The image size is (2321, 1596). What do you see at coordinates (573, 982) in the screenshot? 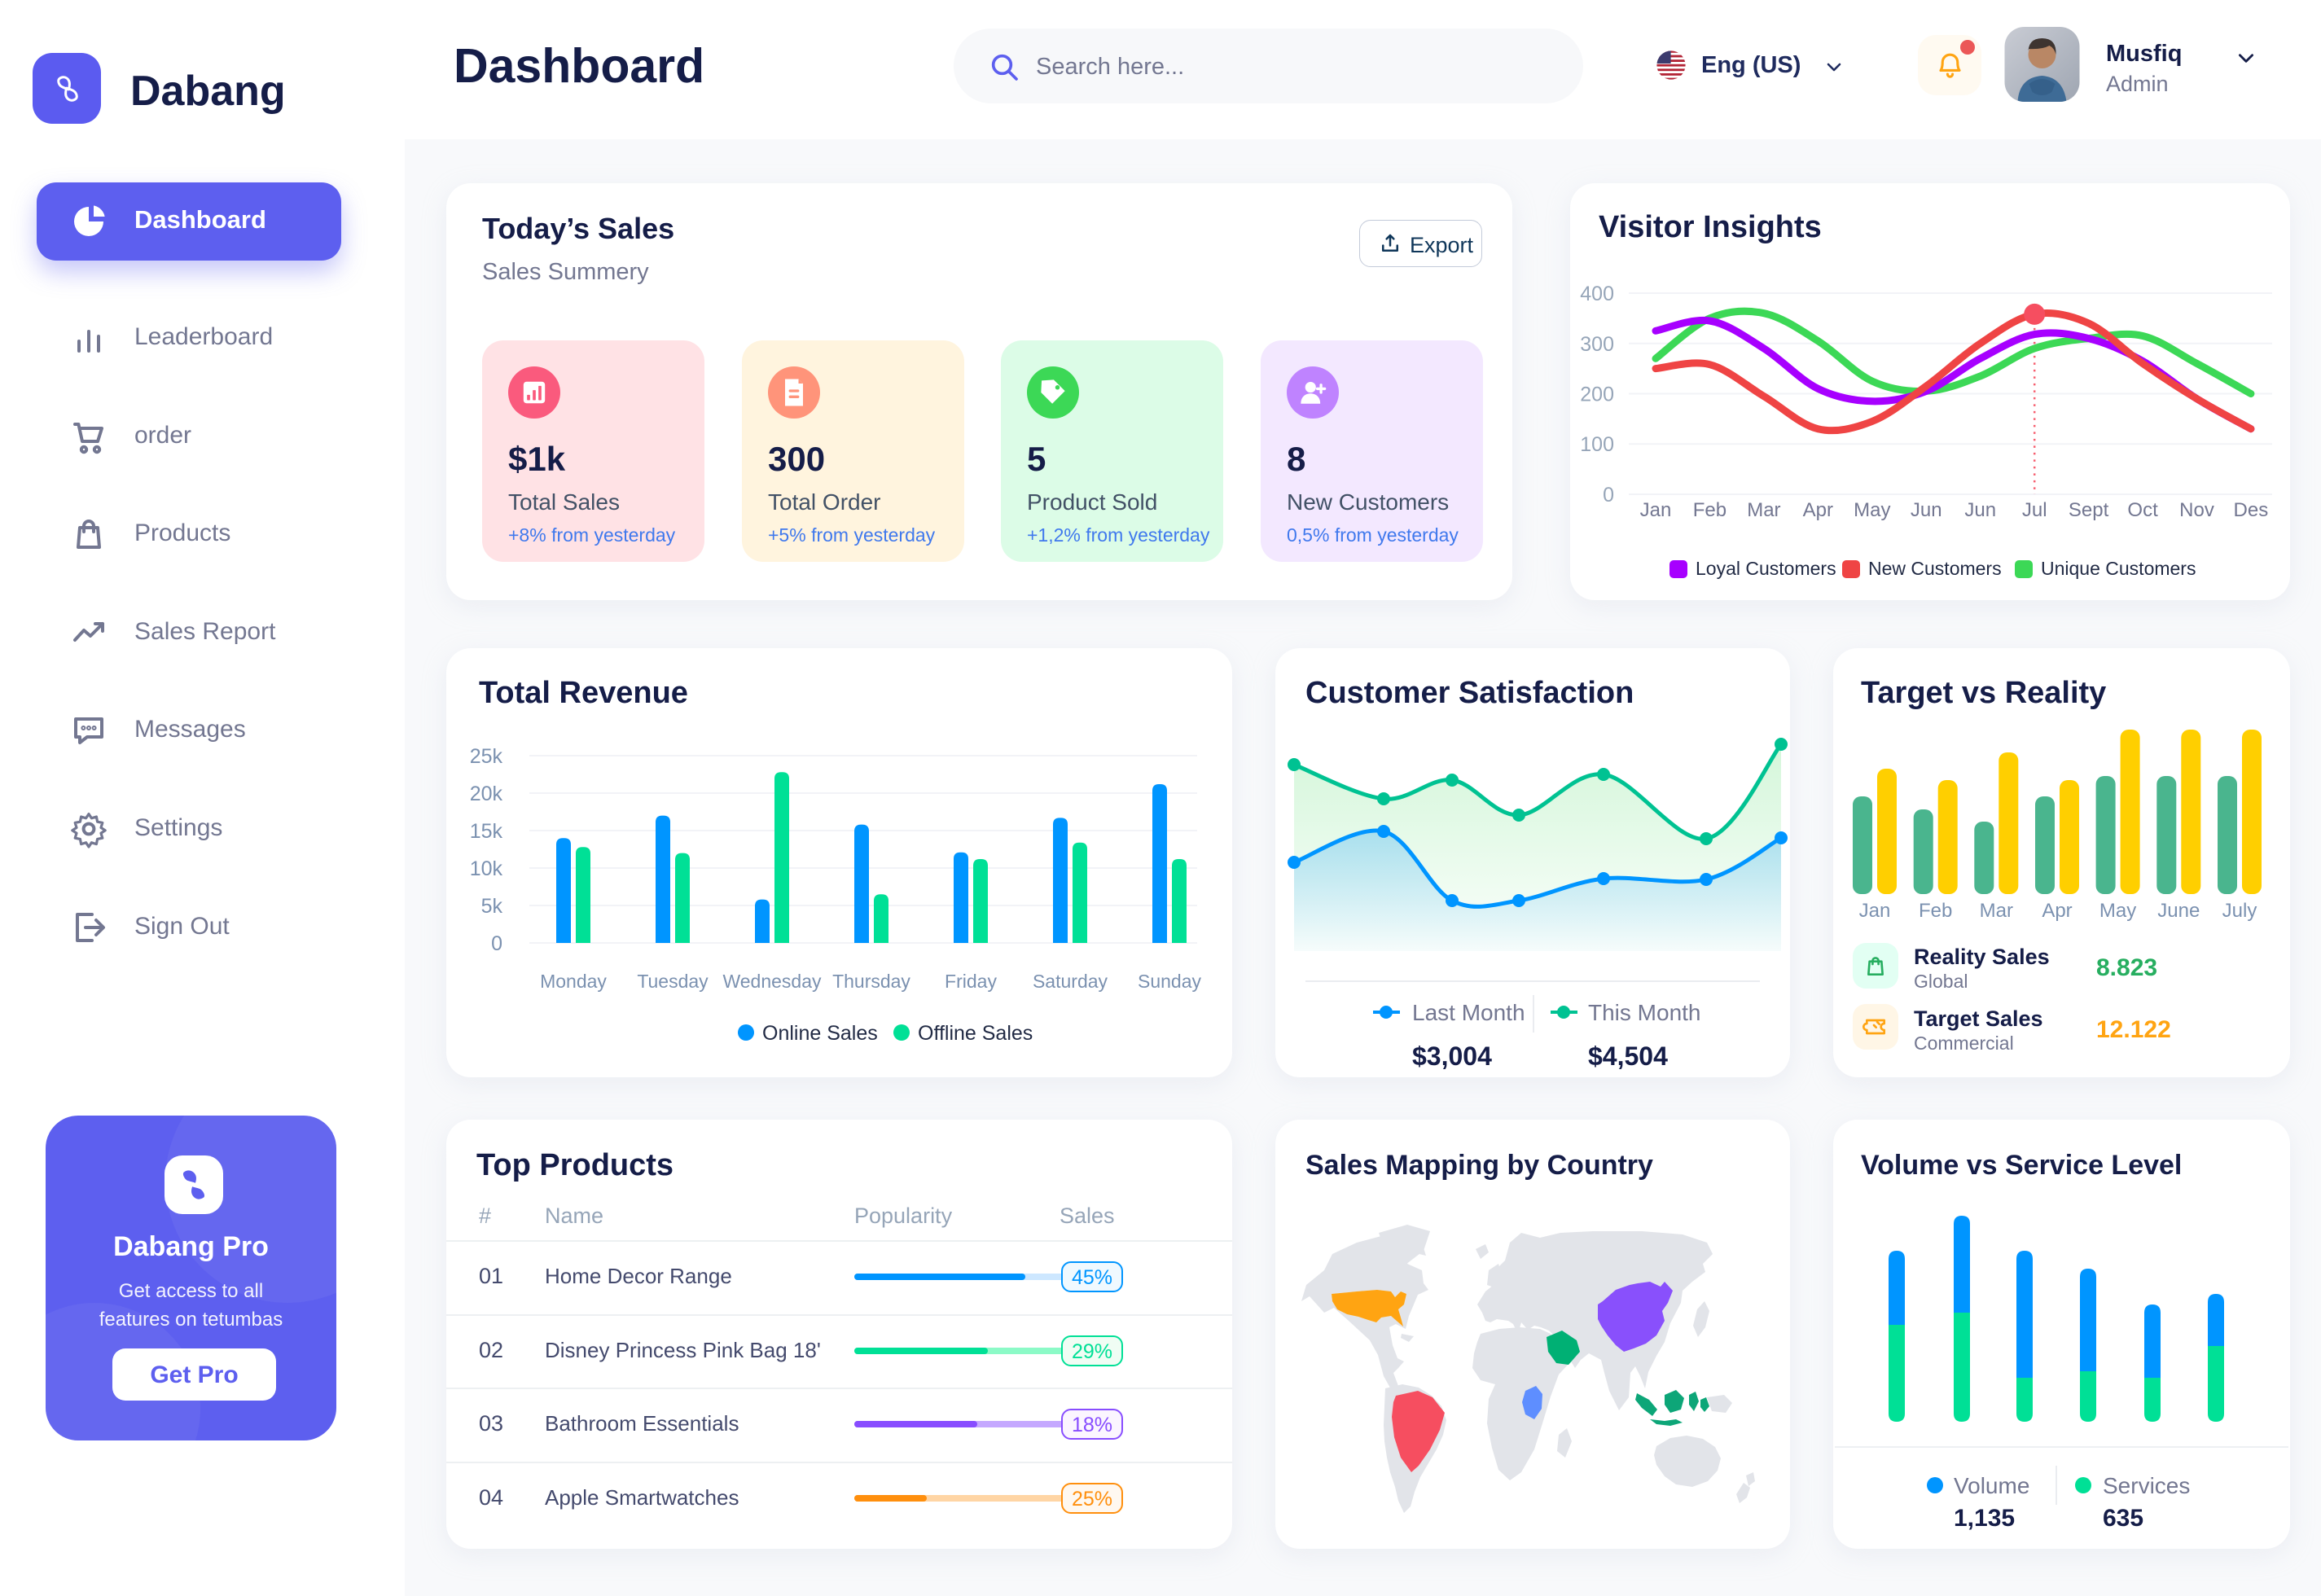
I see `svg-text: Monday` at bounding box center [573, 982].